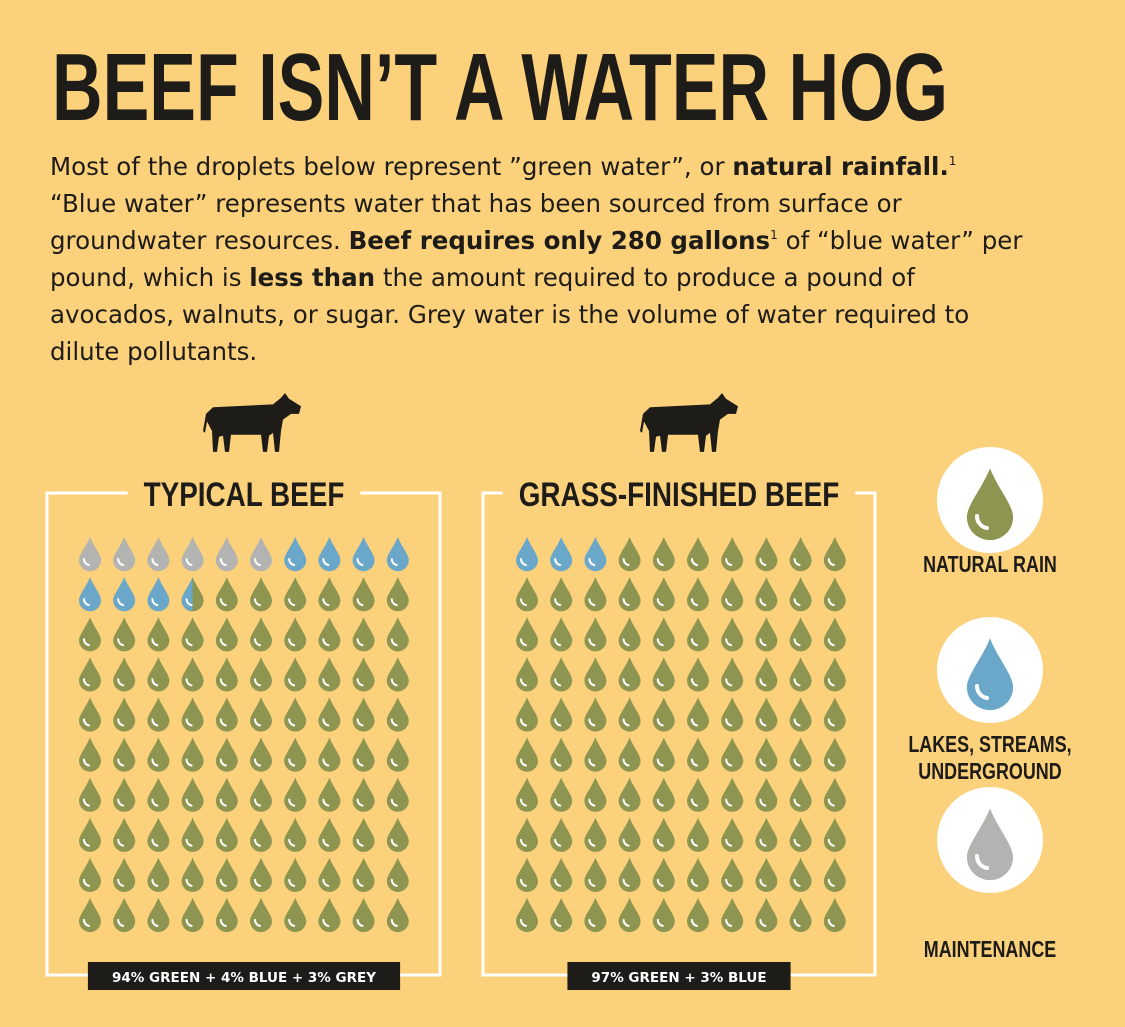  What do you see at coordinates (990, 950) in the screenshot?
I see `legend-label: MAINTENANCE` at bounding box center [990, 950].